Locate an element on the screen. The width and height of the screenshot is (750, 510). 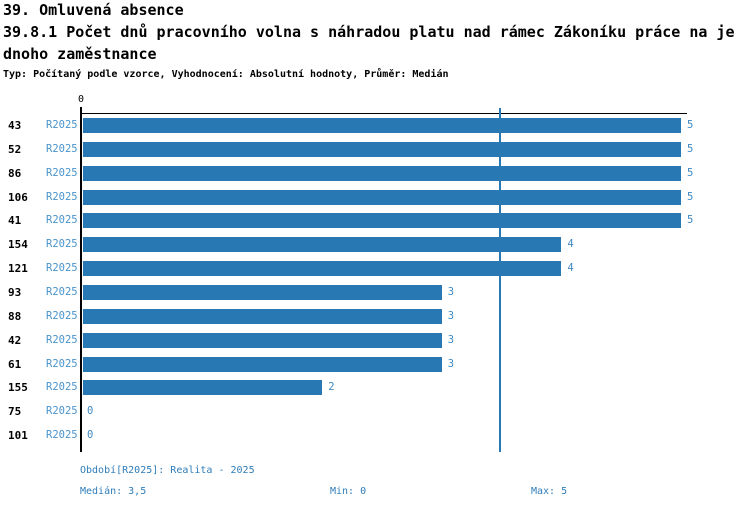
bar-row: 121 R2025 4 is located at coordinates (375, 269).